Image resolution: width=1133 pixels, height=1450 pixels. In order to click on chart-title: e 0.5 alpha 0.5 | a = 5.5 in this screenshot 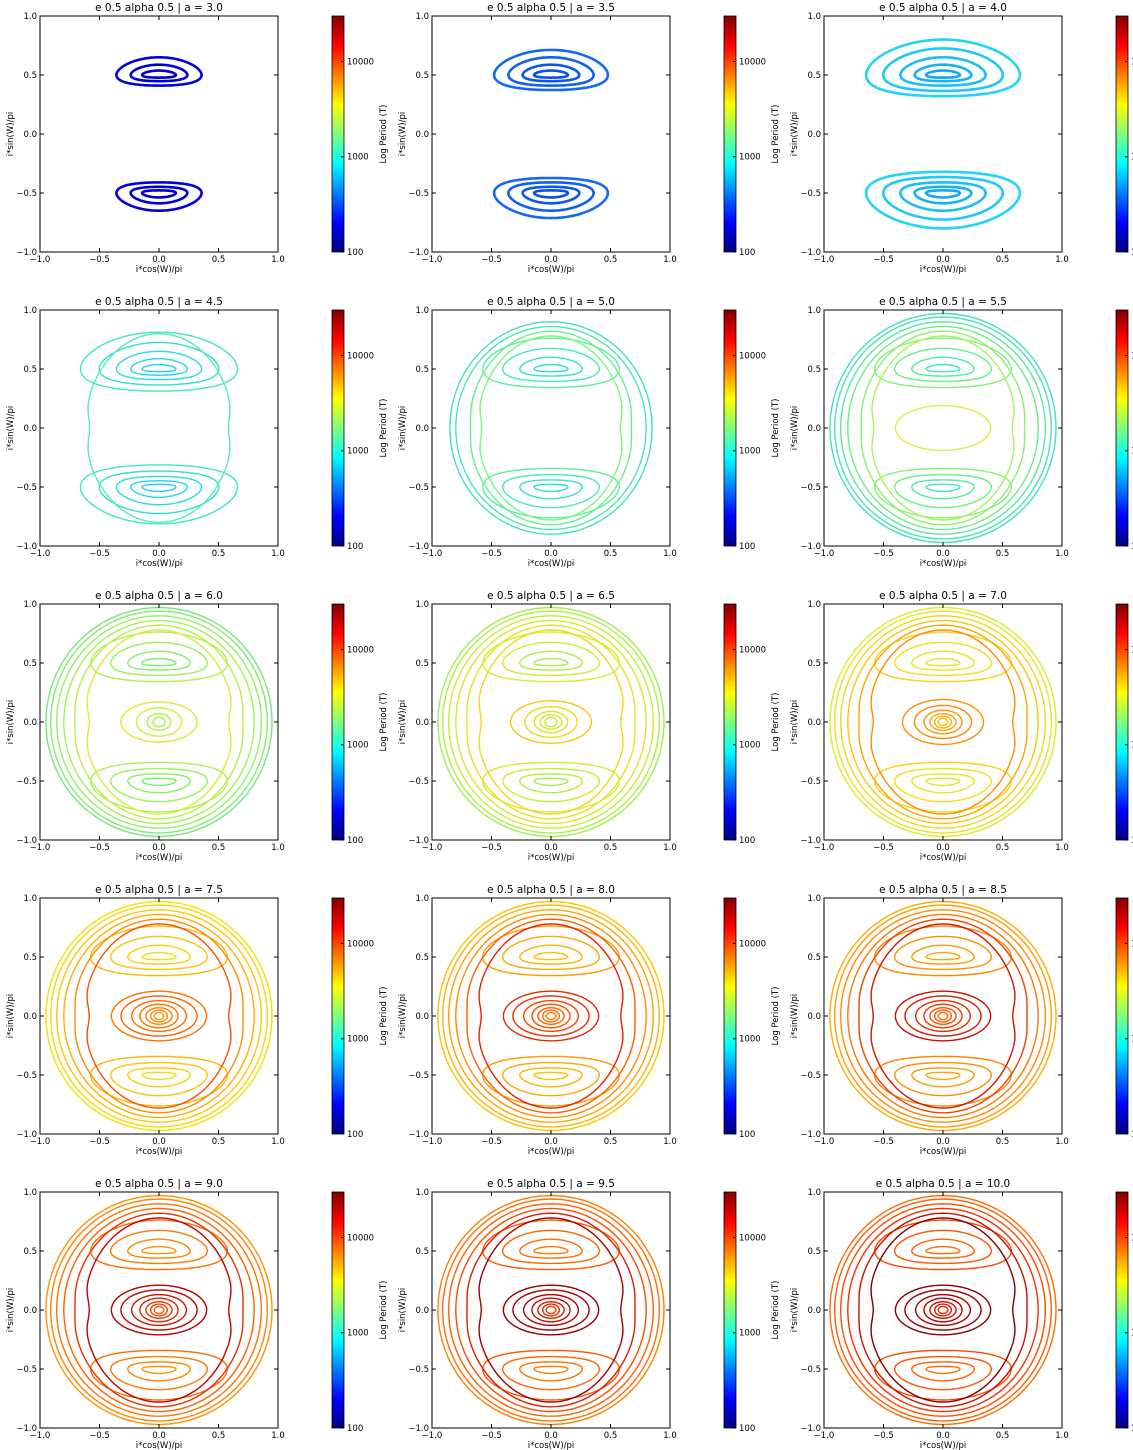, I will do `click(943, 302)`.